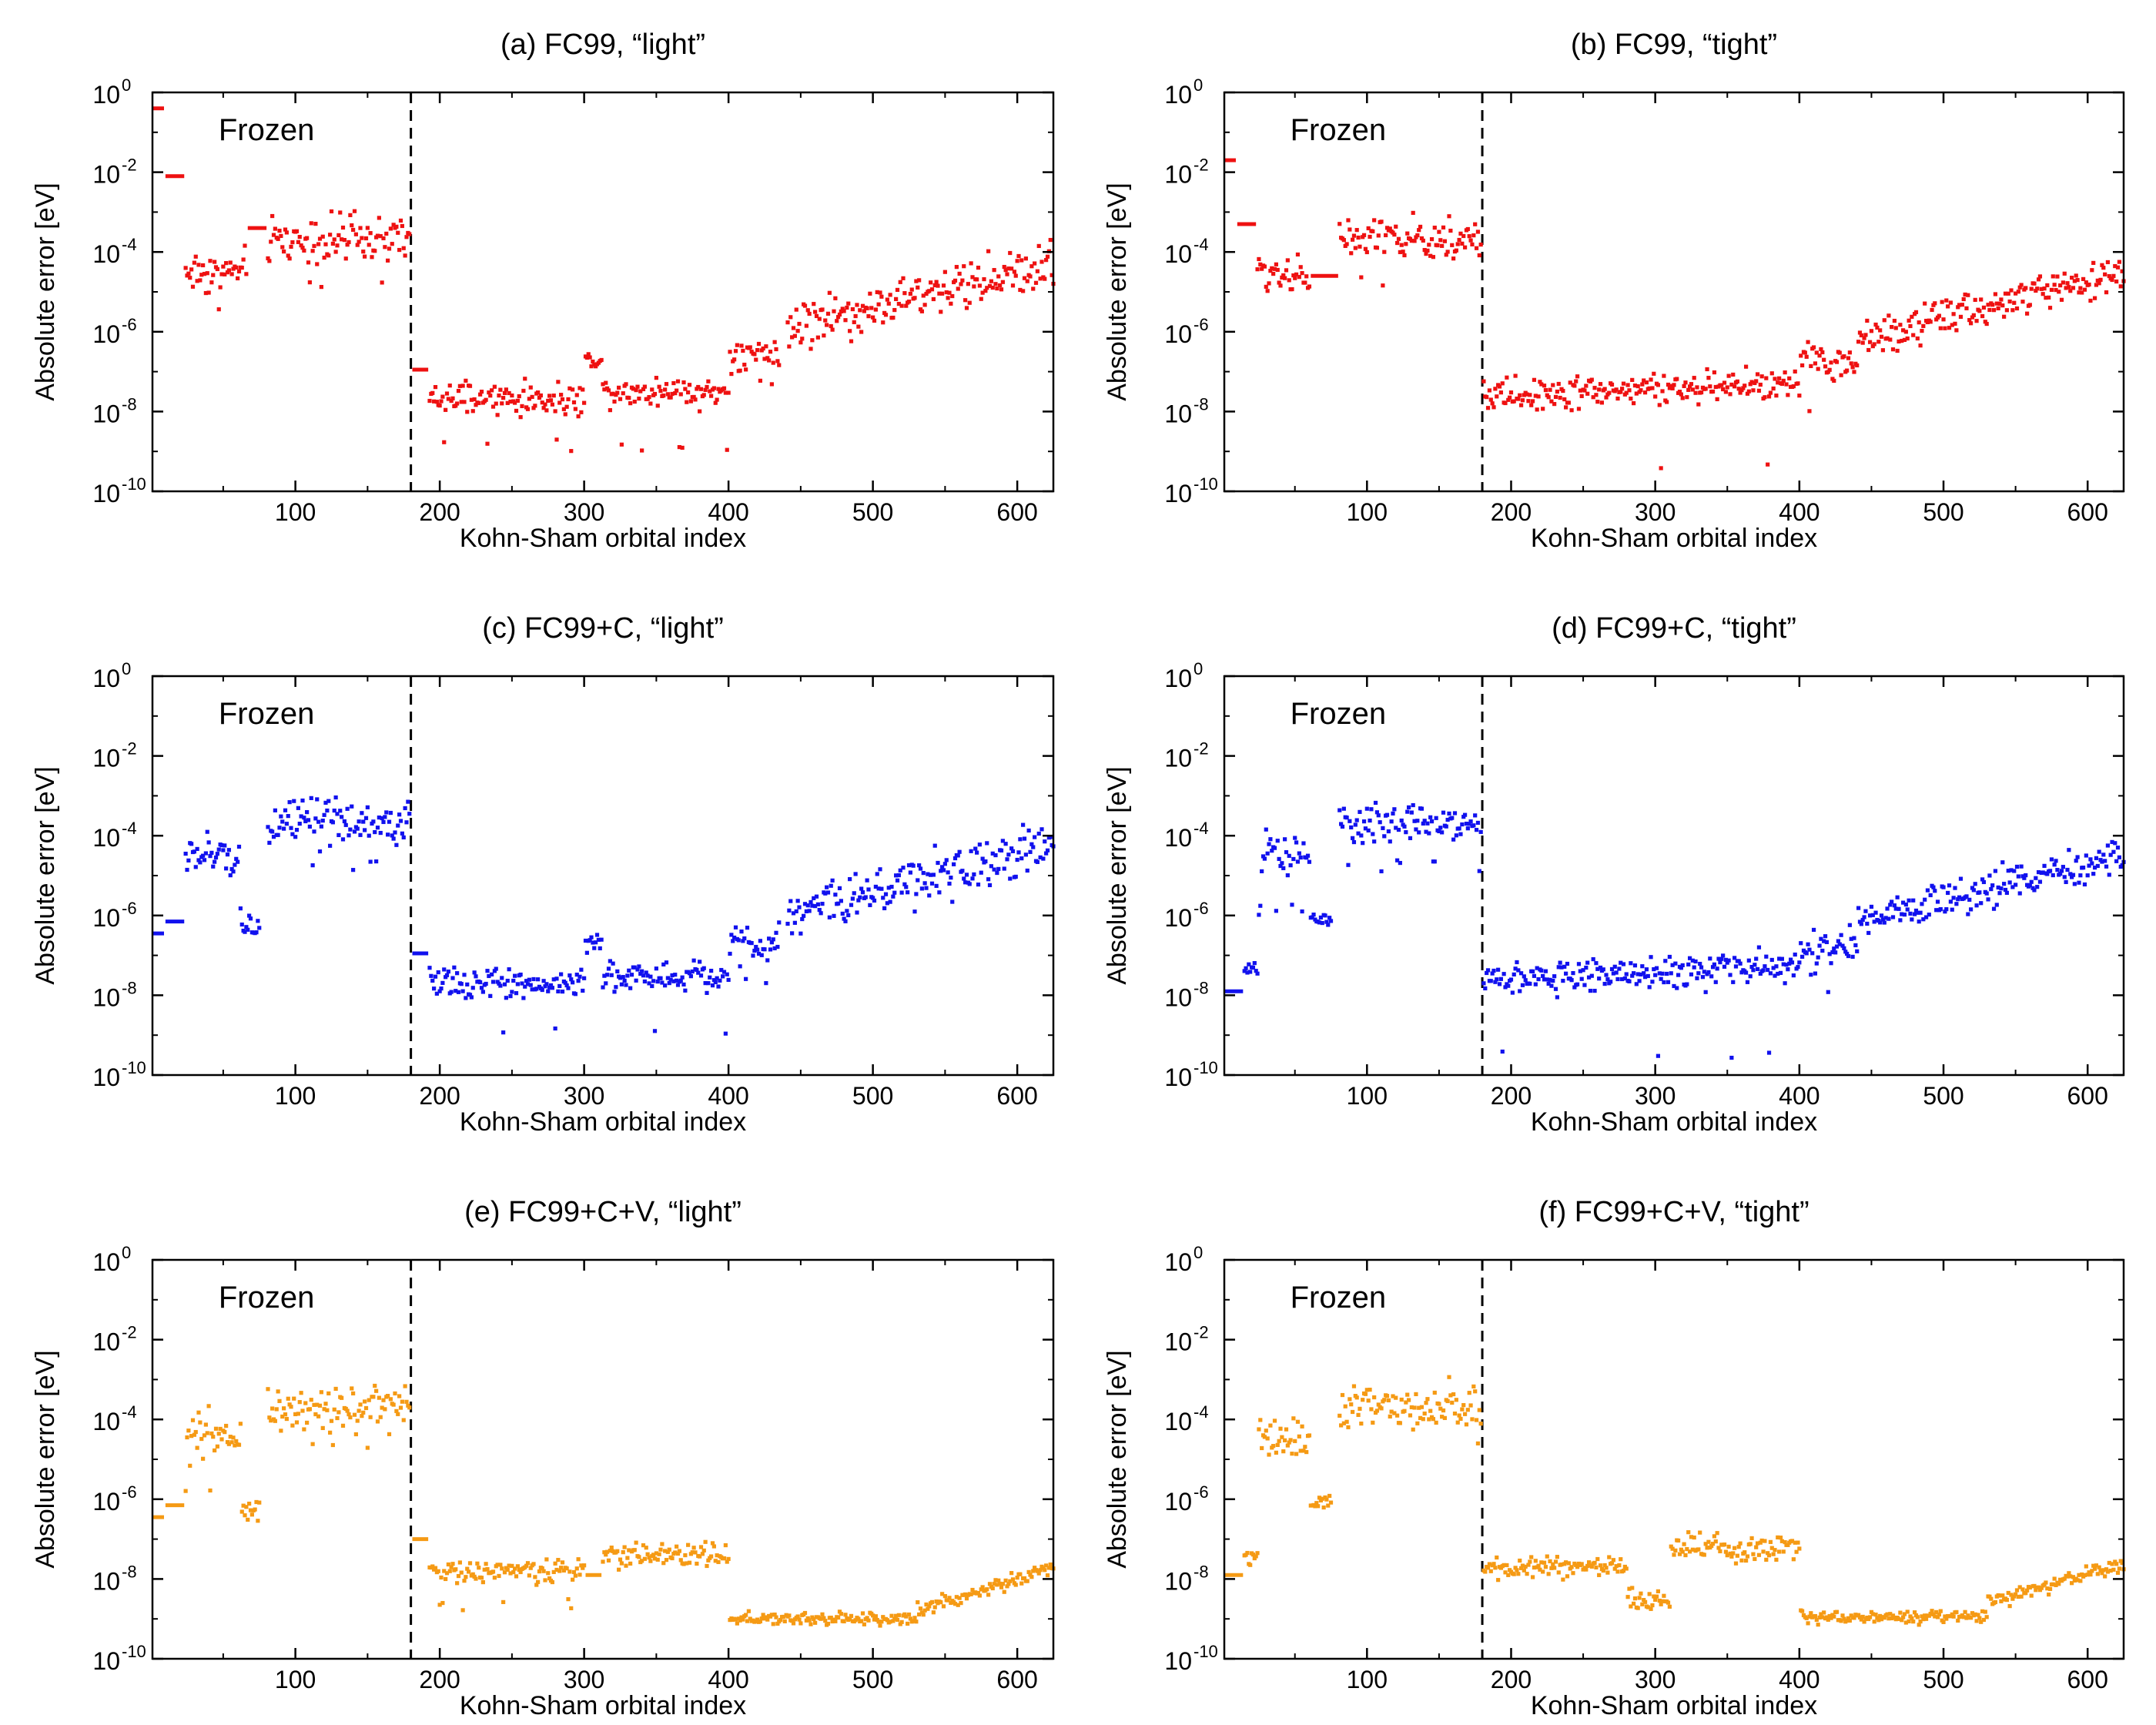 The height and width of the screenshot is (1725, 2156). Describe the element at coordinates (439, 512) in the screenshot. I see `x-tick-label: 200` at that location.